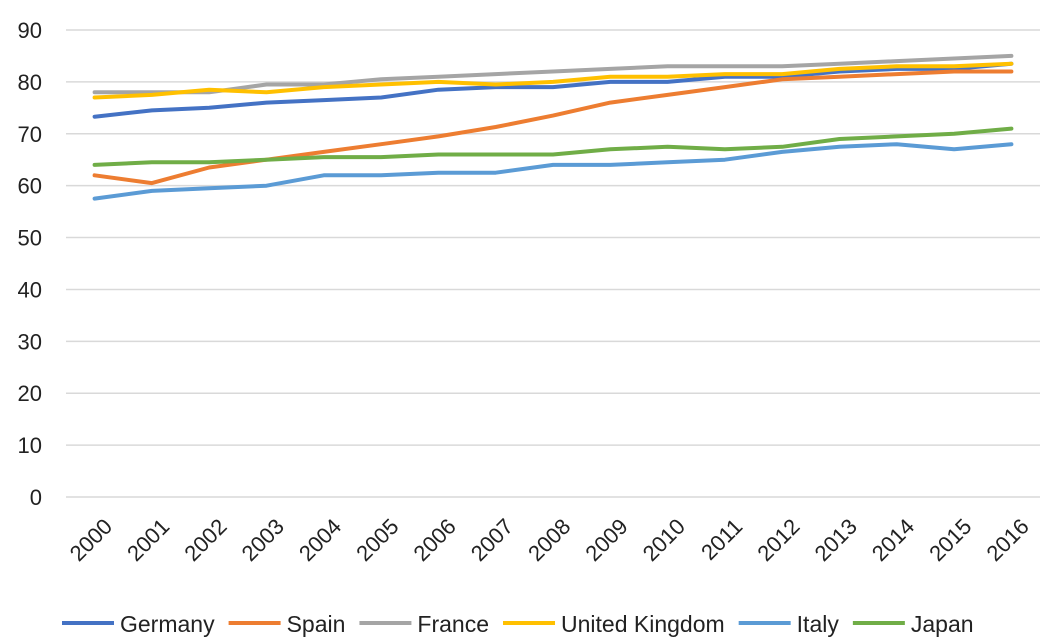 The height and width of the screenshot is (638, 1054). What do you see at coordinates (553, 80) in the screenshot?
I see `series-line-united-kingdom` at bounding box center [553, 80].